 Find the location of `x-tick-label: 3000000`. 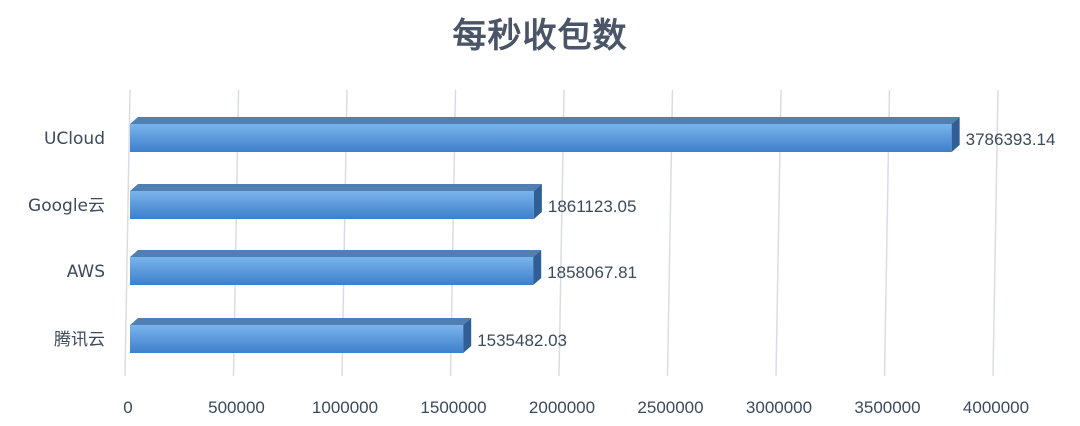

x-tick-label: 3000000 is located at coordinates (779, 407).